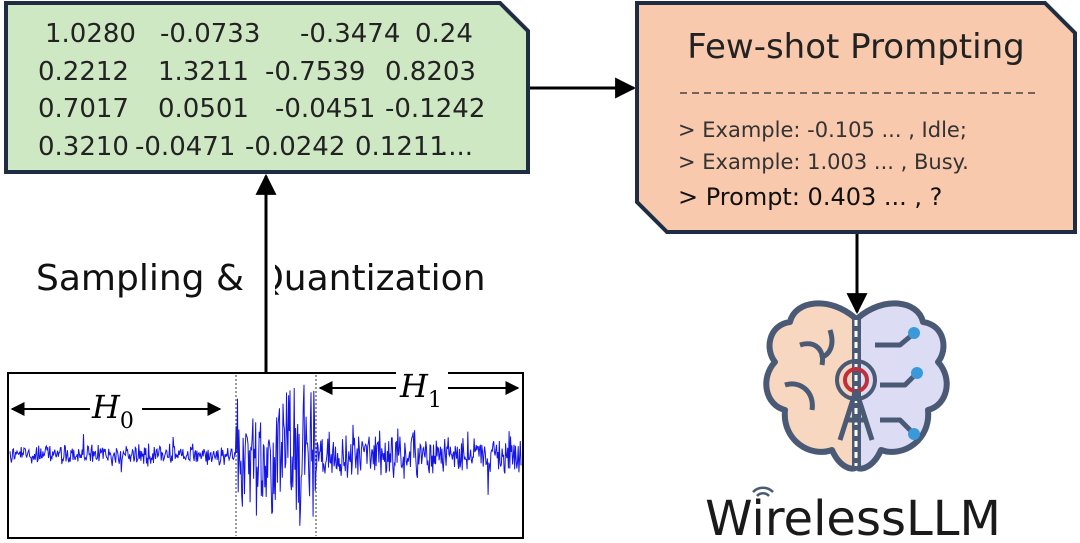  What do you see at coordinates (810, 197) in the screenshot?
I see `prompt-line: > Prompt: 0.403 ... , ?` at bounding box center [810, 197].